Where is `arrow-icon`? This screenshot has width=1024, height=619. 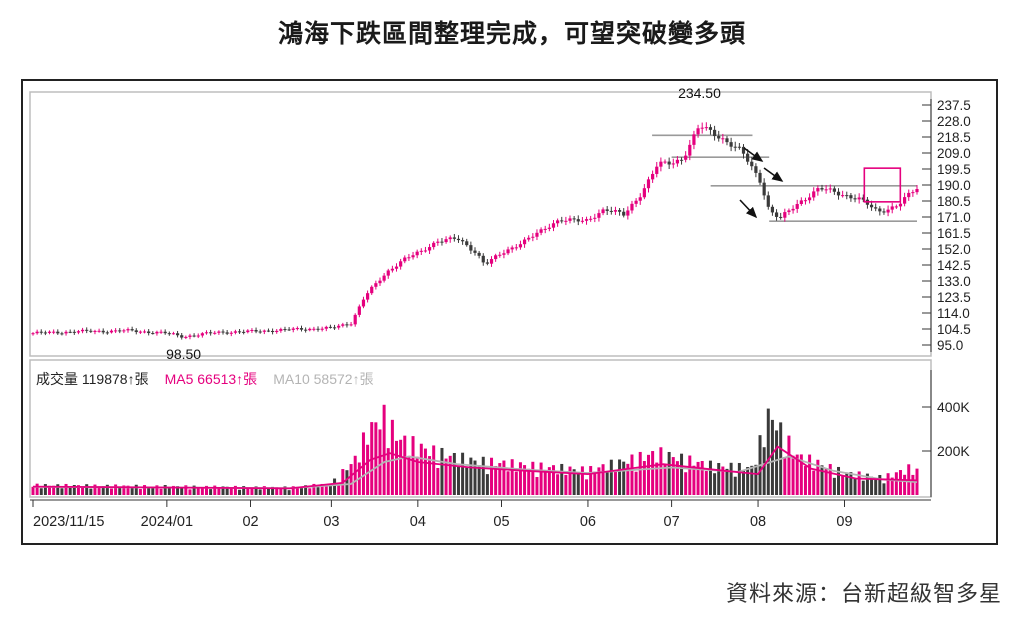 arrow-icon is located at coordinates (753, 154).